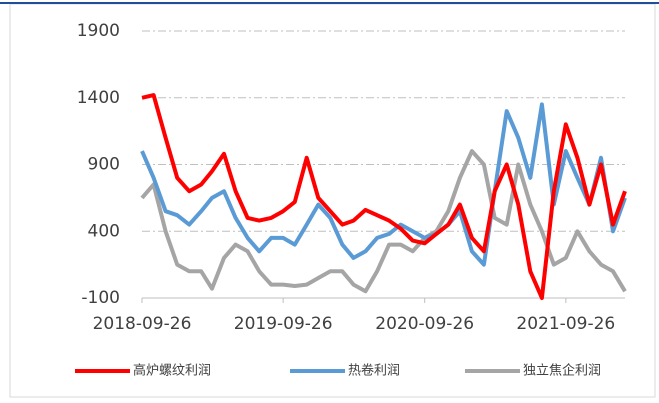 The image size is (659, 403). I want to click on x-tick-label: 2018-09-26, so click(142, 324).